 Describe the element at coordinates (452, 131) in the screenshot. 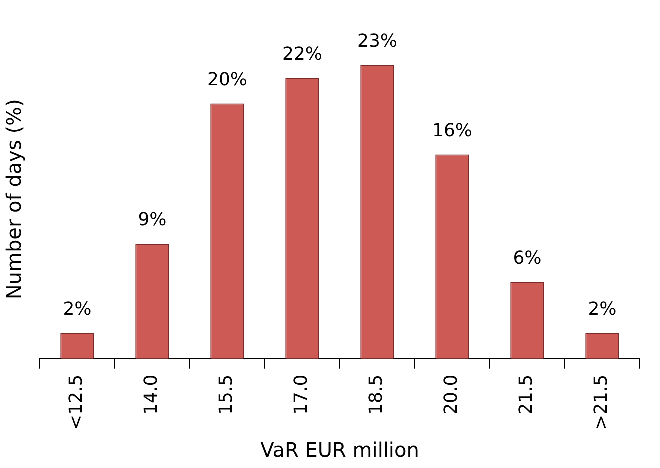

I see `data-label: 16%` at that location.